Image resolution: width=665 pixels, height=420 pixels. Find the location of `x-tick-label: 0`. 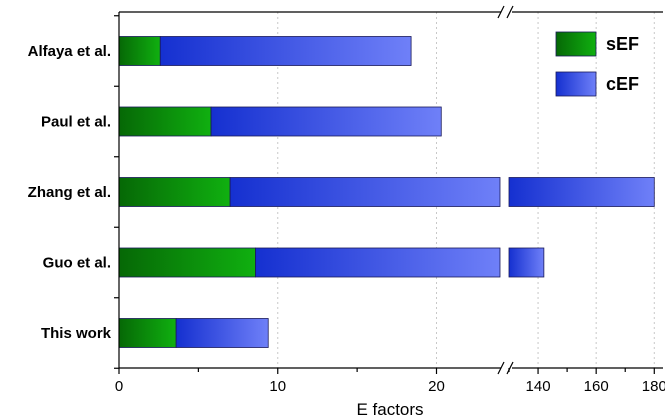

x-tick-label: 0 is located at coordinates (119, 386).